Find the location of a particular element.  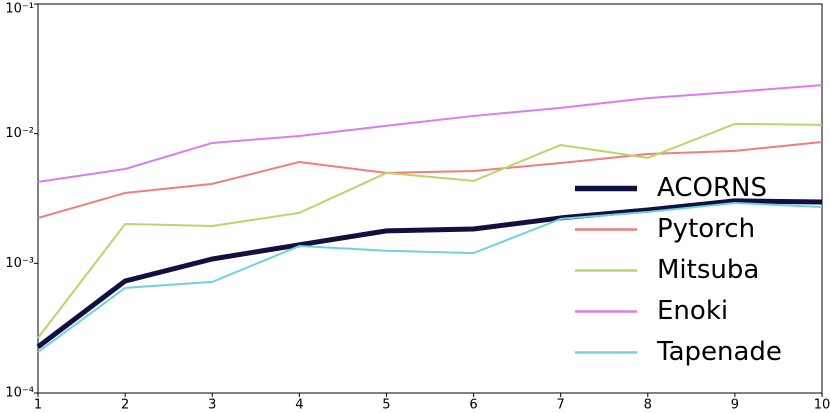

x-tick-label: 9 is located at coordinates (735, 405).